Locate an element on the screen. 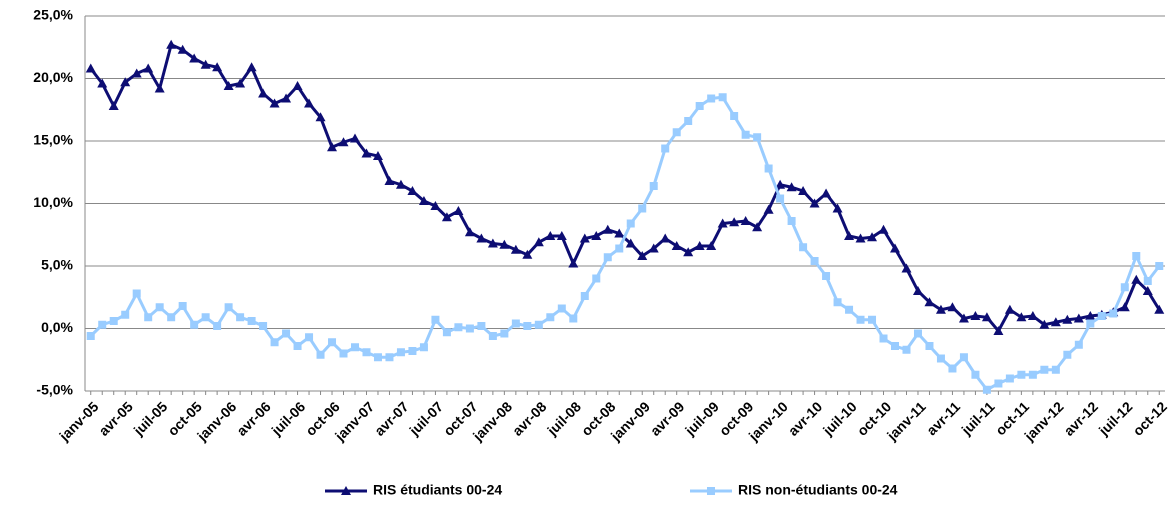  x-tick-label: juil-10 is located at coordinates (839, 418).